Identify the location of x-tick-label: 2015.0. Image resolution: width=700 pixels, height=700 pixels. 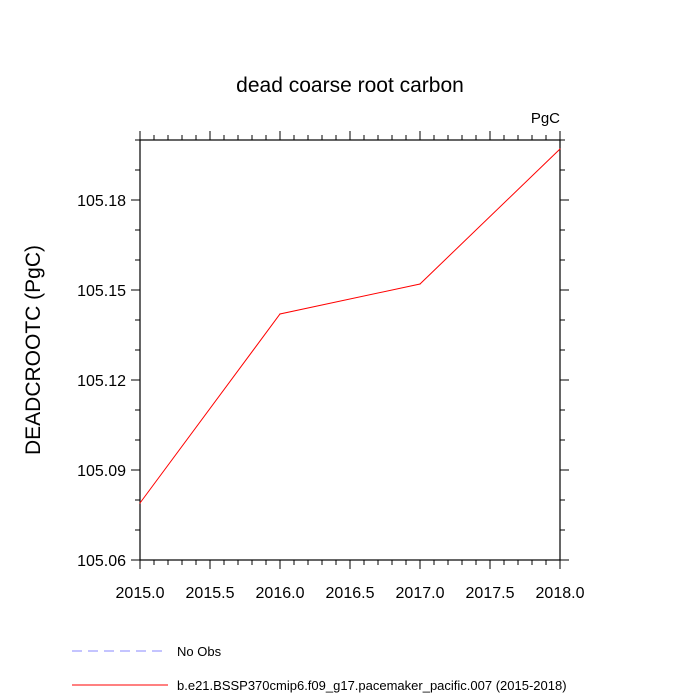
(140, 593).